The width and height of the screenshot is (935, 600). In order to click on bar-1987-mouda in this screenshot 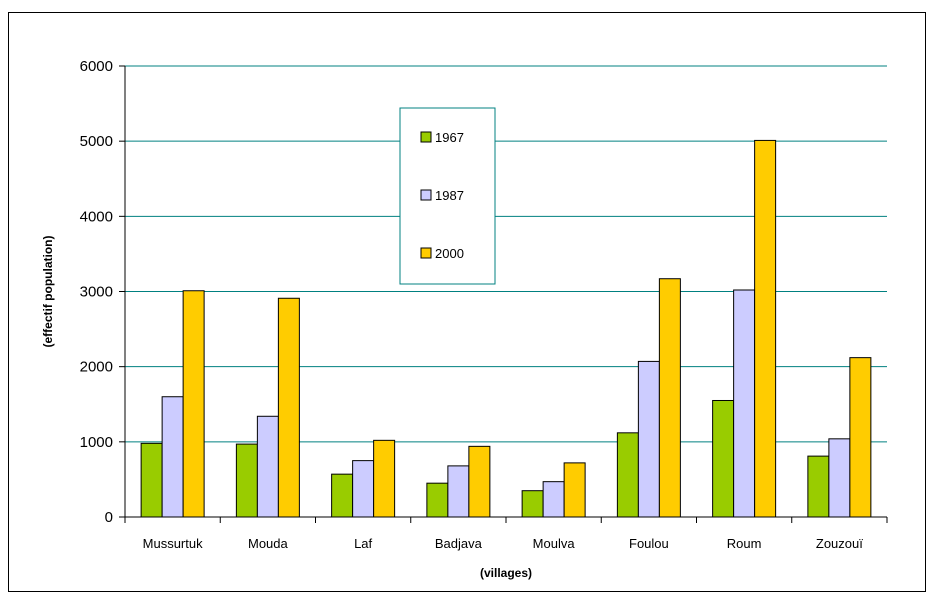, I will do `click(267, 466)`.